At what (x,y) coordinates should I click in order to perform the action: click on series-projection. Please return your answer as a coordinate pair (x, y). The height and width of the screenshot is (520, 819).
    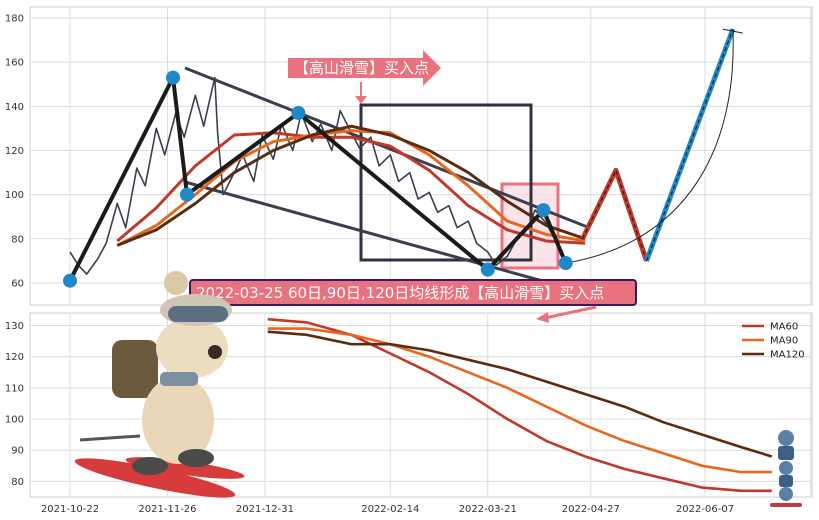
    Looking at the image, I should click on (614, 214).